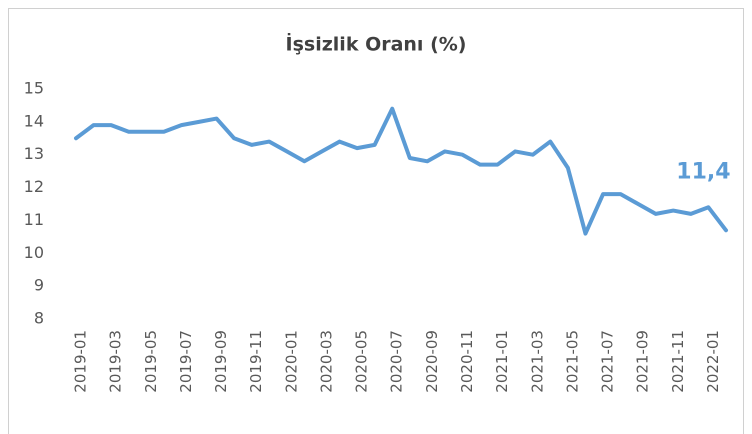  Describe the element at coordinates (34, 219) in the screenshot. I see `y-tick-label: 11` at that location.